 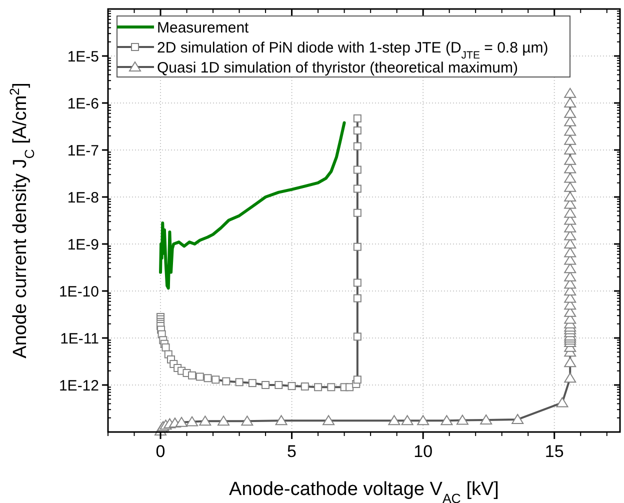 I want to click on legend-label: Quasi 1D simulation of thyristor (theoretical maximum), so click(x=337, y=67).